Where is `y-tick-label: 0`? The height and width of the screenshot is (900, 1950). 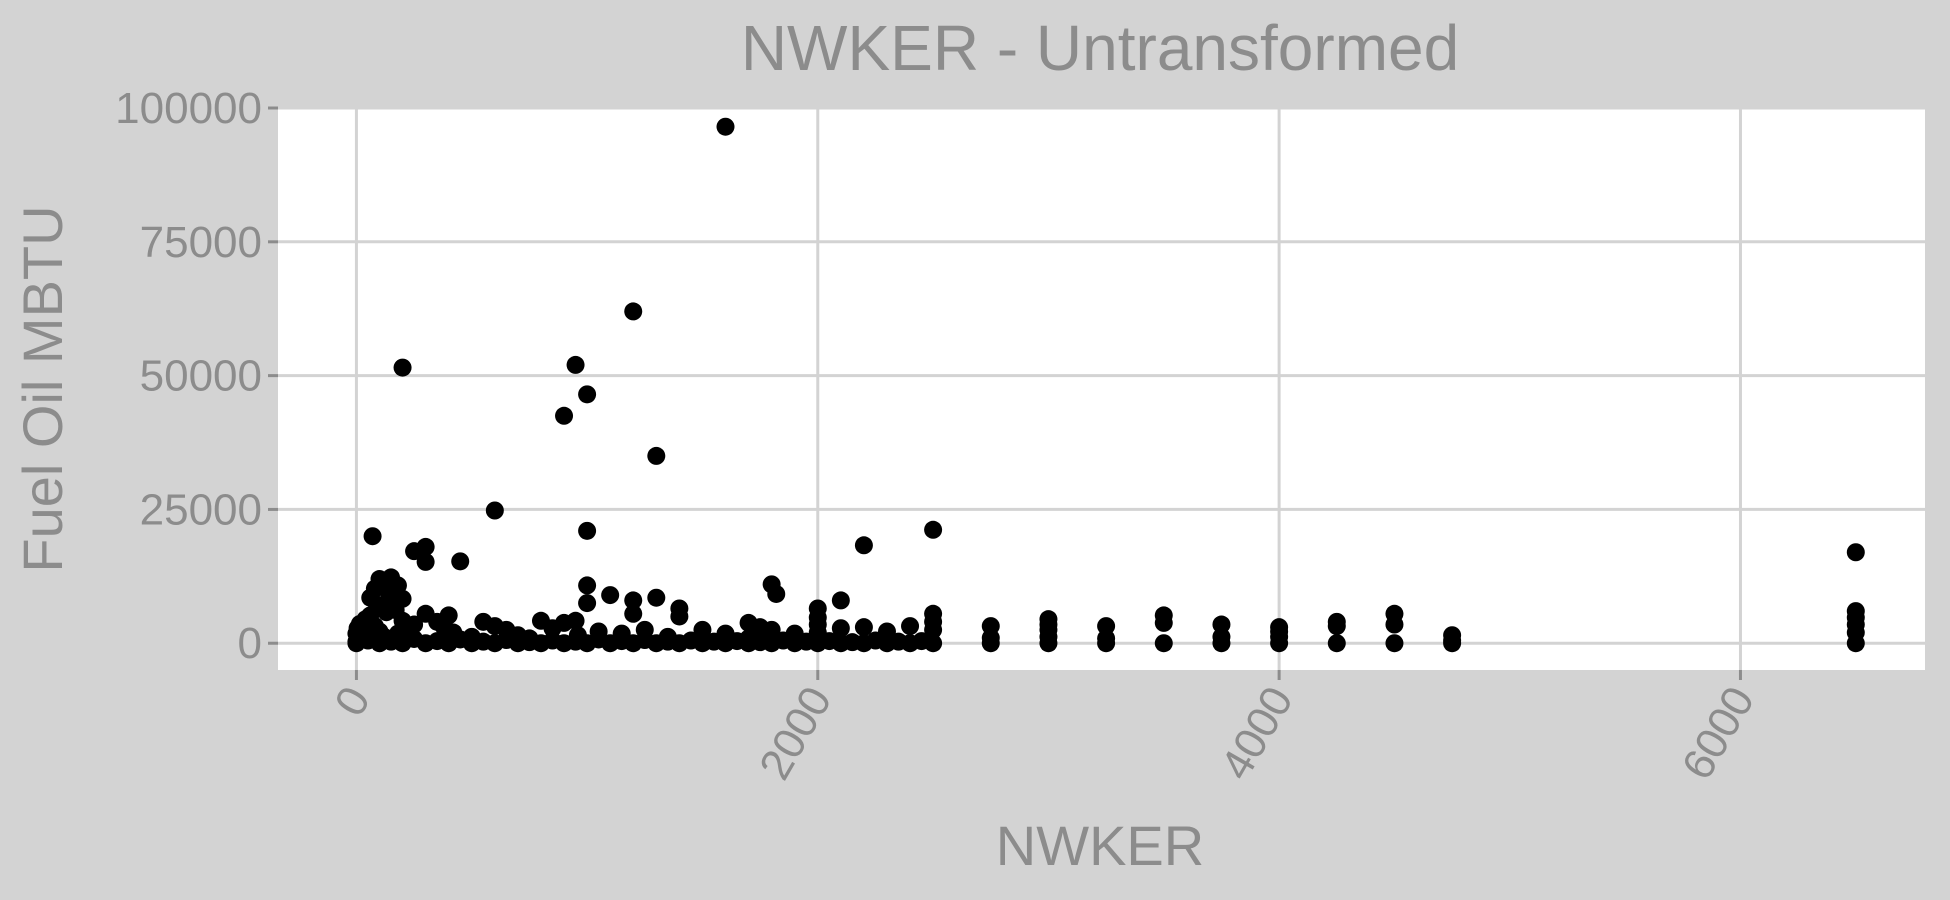 y-tick-label: 0 is located at coordinates (250, 643).